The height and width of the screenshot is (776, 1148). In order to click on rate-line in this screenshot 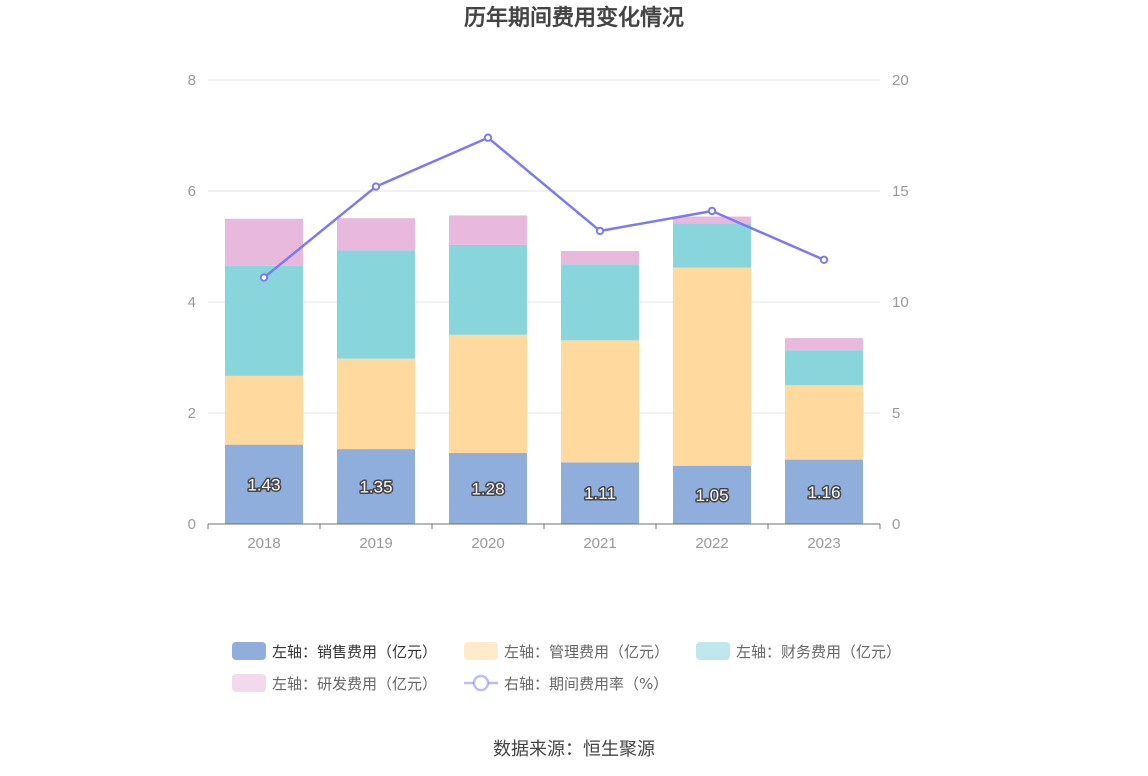, I will do `click(544, 207)`.